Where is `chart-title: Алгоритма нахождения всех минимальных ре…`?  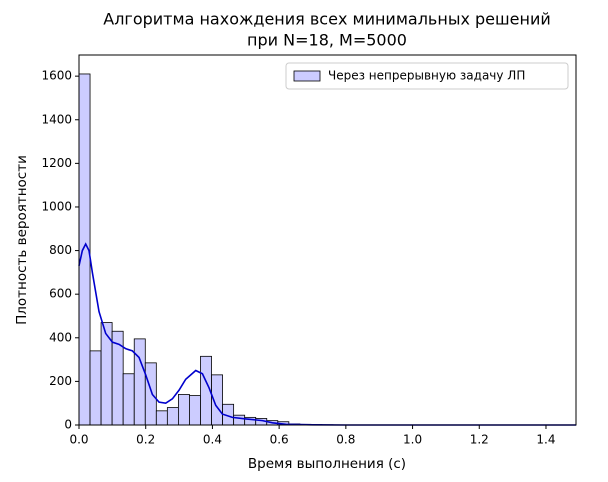 chart-title: Алгоритма нахождения всех минимальных ре… is located at coordinates (327, 19).